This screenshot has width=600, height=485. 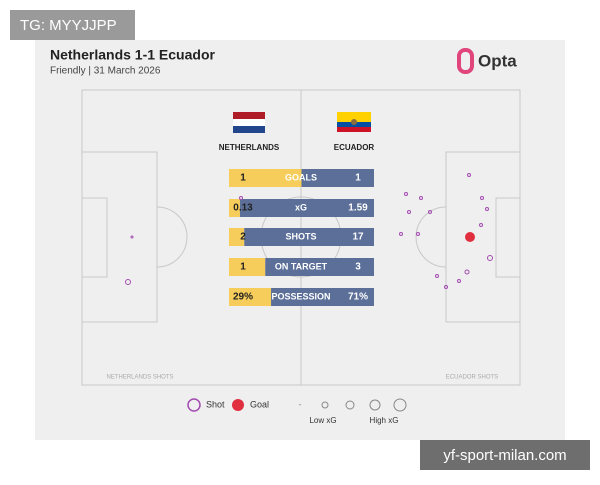 What do you see at coordinates (243, 208) in the screenshot?
I see `stat-home: 0.13` at bounding box center [243, 208].